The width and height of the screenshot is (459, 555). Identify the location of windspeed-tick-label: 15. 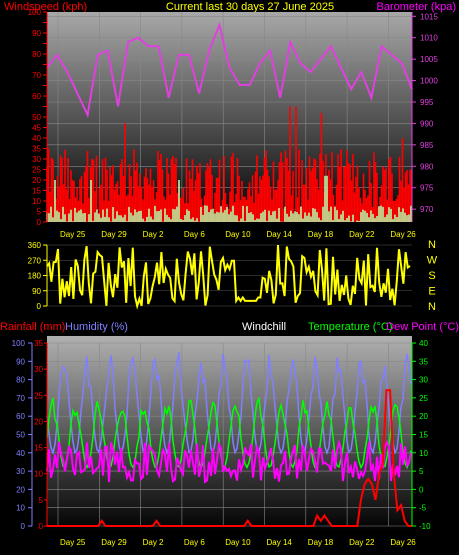
(36, 191).